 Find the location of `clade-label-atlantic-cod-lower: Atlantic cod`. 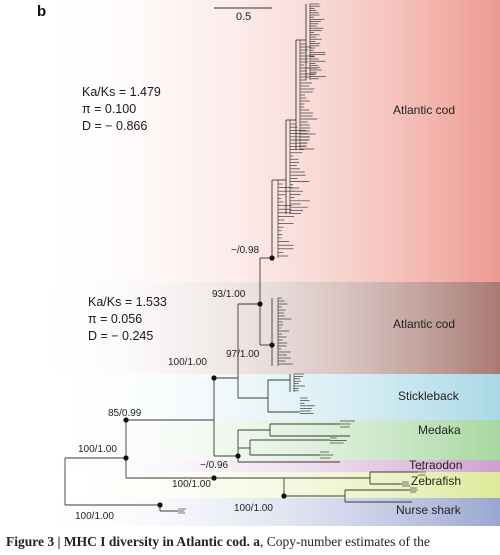

clade-label-atlantic-cod-lower: Atlantic cod is located at coordinates (424, 324).